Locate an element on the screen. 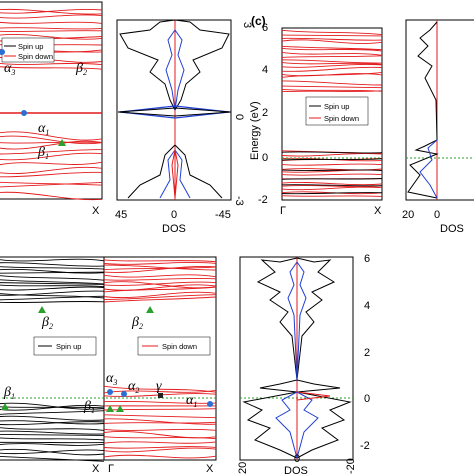  panel-a-dos-lower-black is located at coordinates (175, 171).